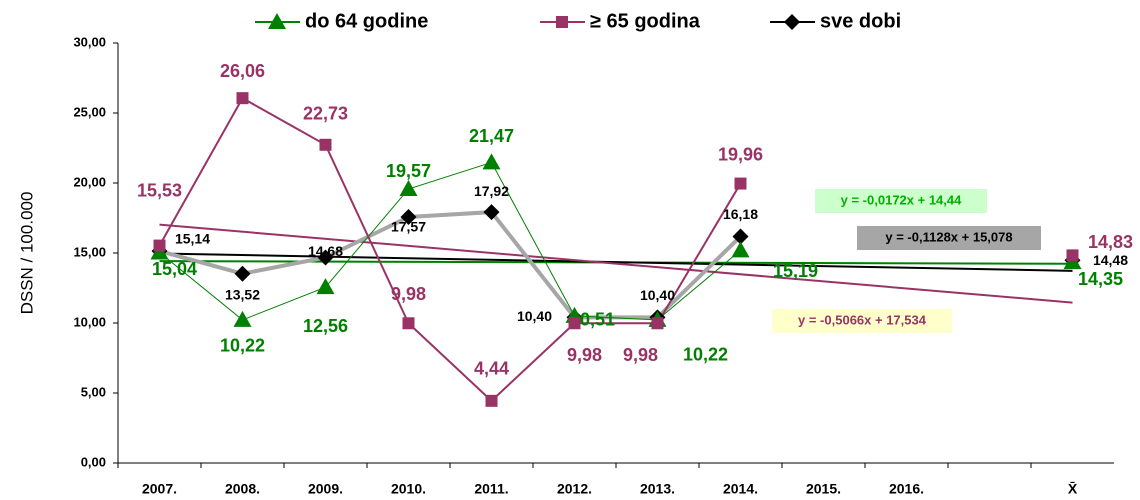 This screenshot has height=500, width=1140. What do you see at coordinates (159, 489) in the screenshot?
I see `x-tick-label: 2007.` at bounding box center [159, 489].